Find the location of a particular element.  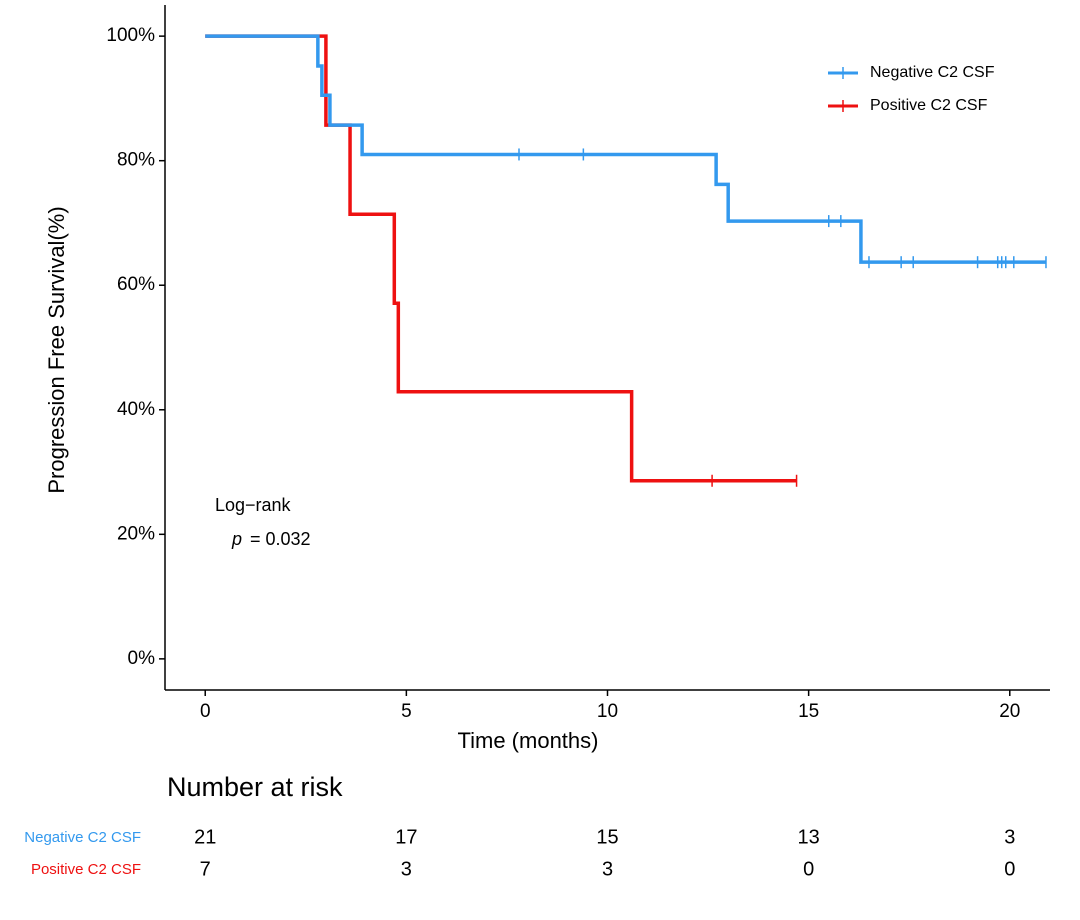

y-axis-title: Progression Free Survival(%) is located at coordinates (56, 349).